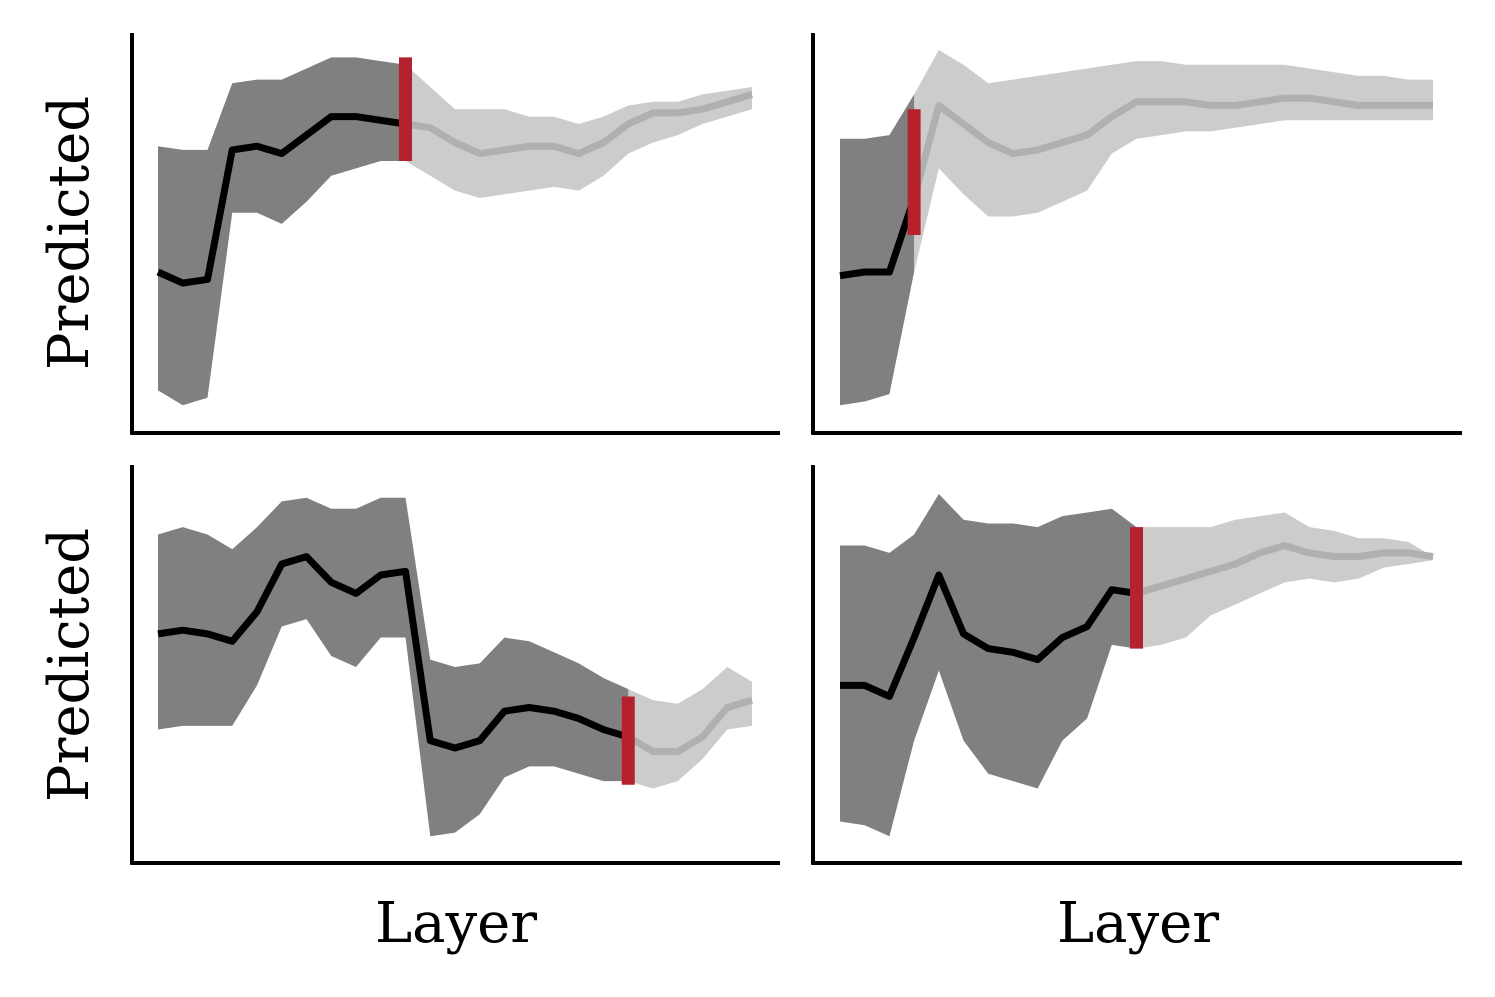 This screenshot has width=1495, height=997. I want to click on ylabel-bottom: Predicted, so click(69, 665).